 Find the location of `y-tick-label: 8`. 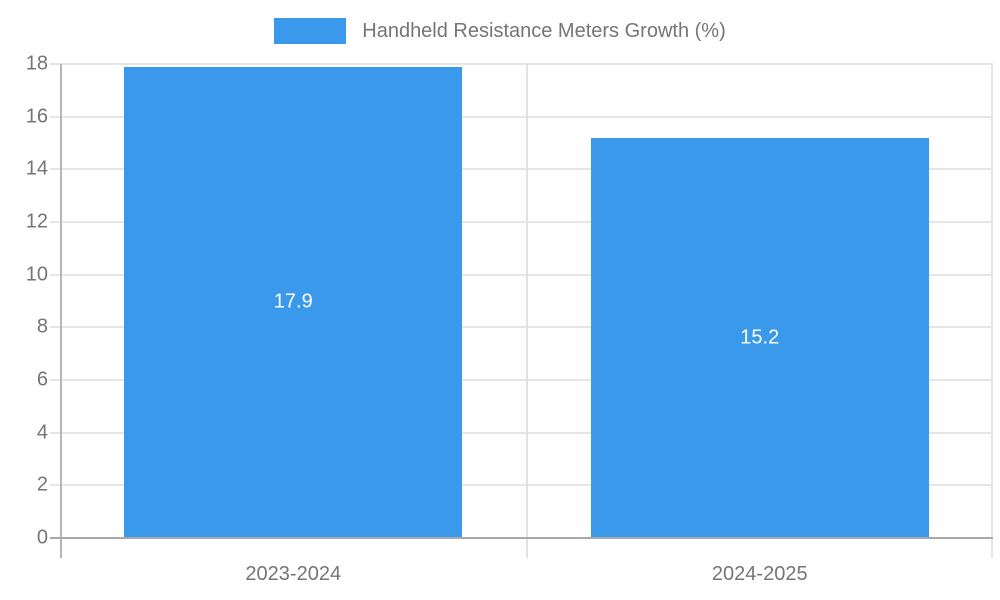

y-tick-label: 8 is located at coordinates (42, 326).